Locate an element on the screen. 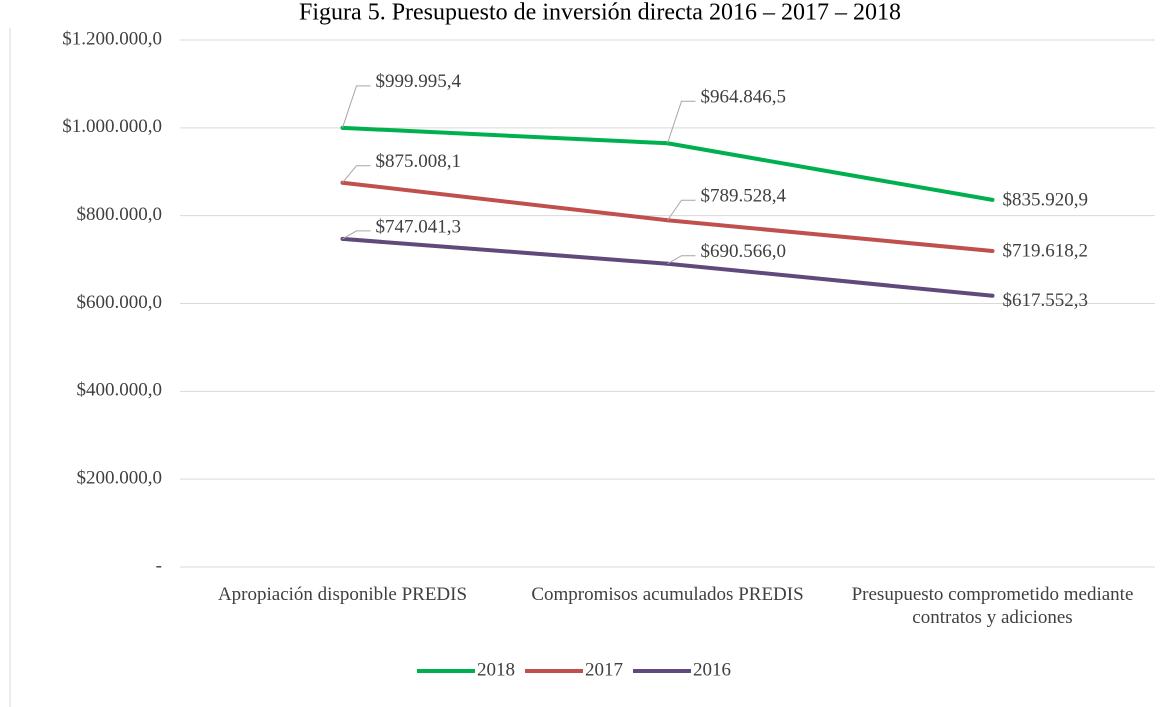 The width and height of the screenshot is (1174, 707). x-tick-label: Compromisos acumulados PREDIS is located at coordinates (667, 594).